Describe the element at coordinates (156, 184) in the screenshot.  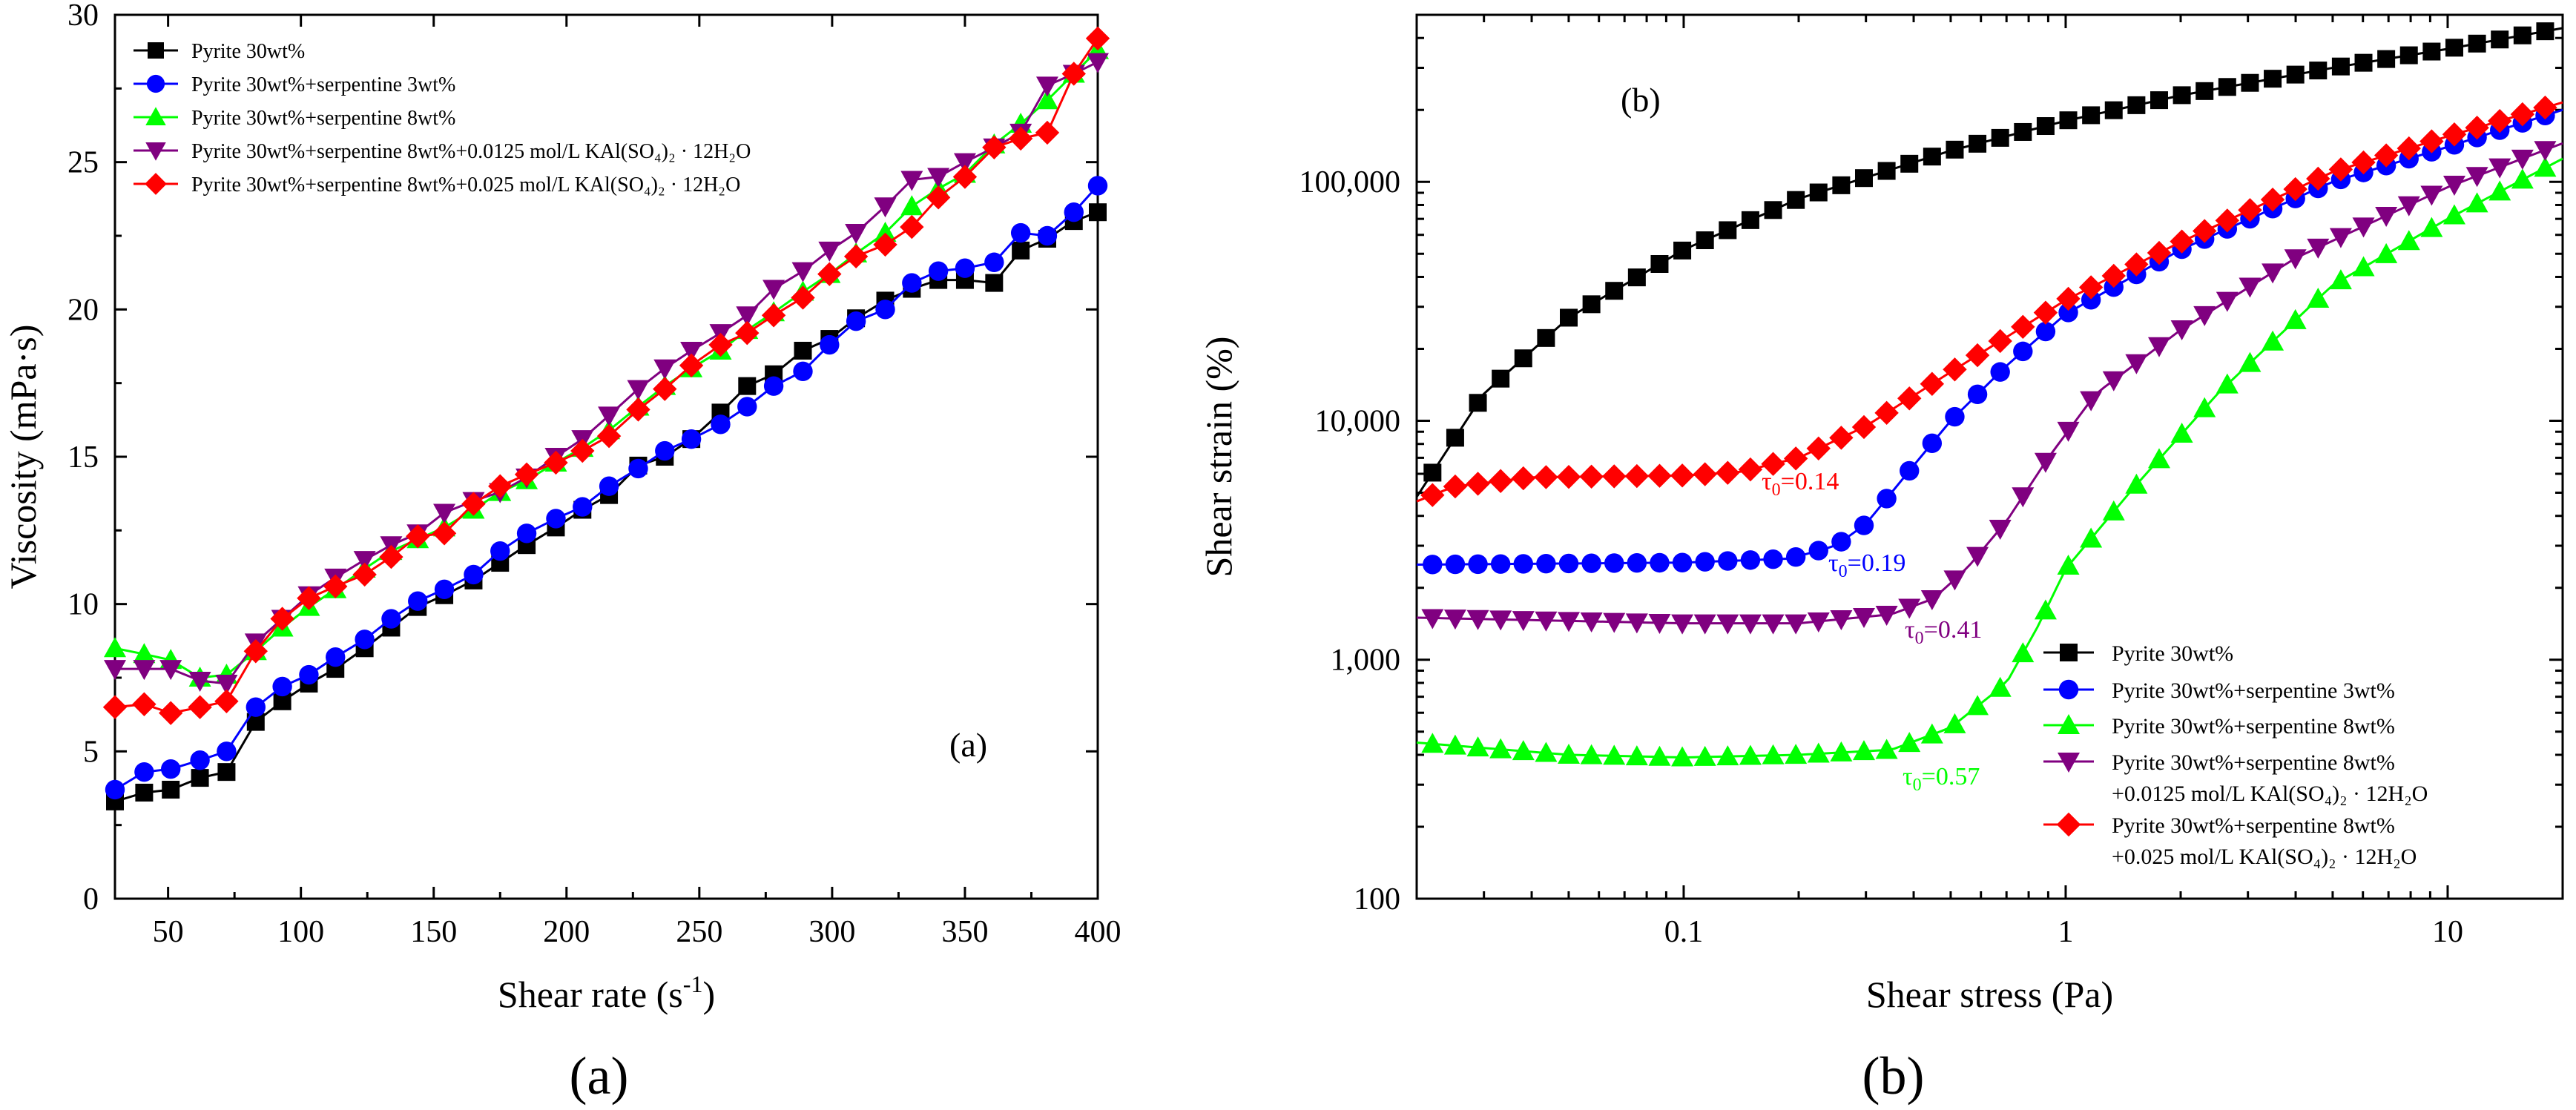
I see `legend-marker` at that location.